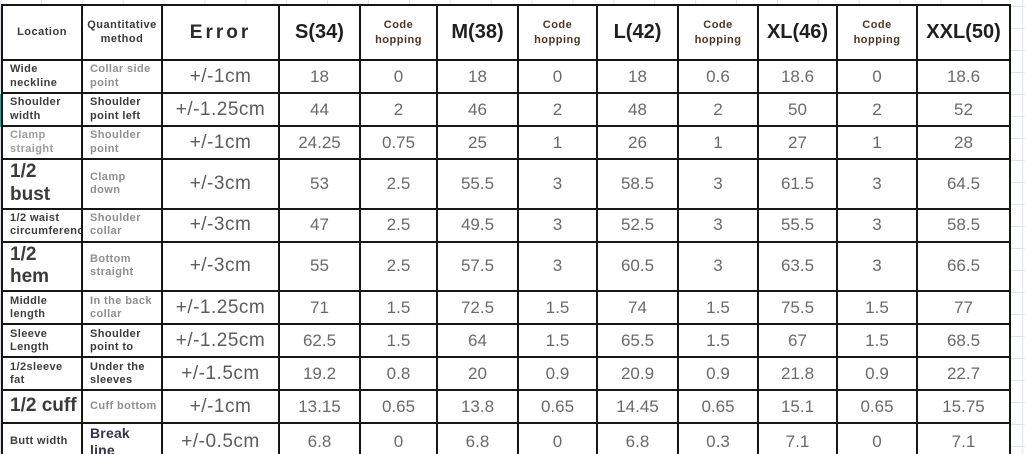 This screenshot has height=454, width=1025. I want to click on error-cell: +/-1.25cm, so click(220, 308).